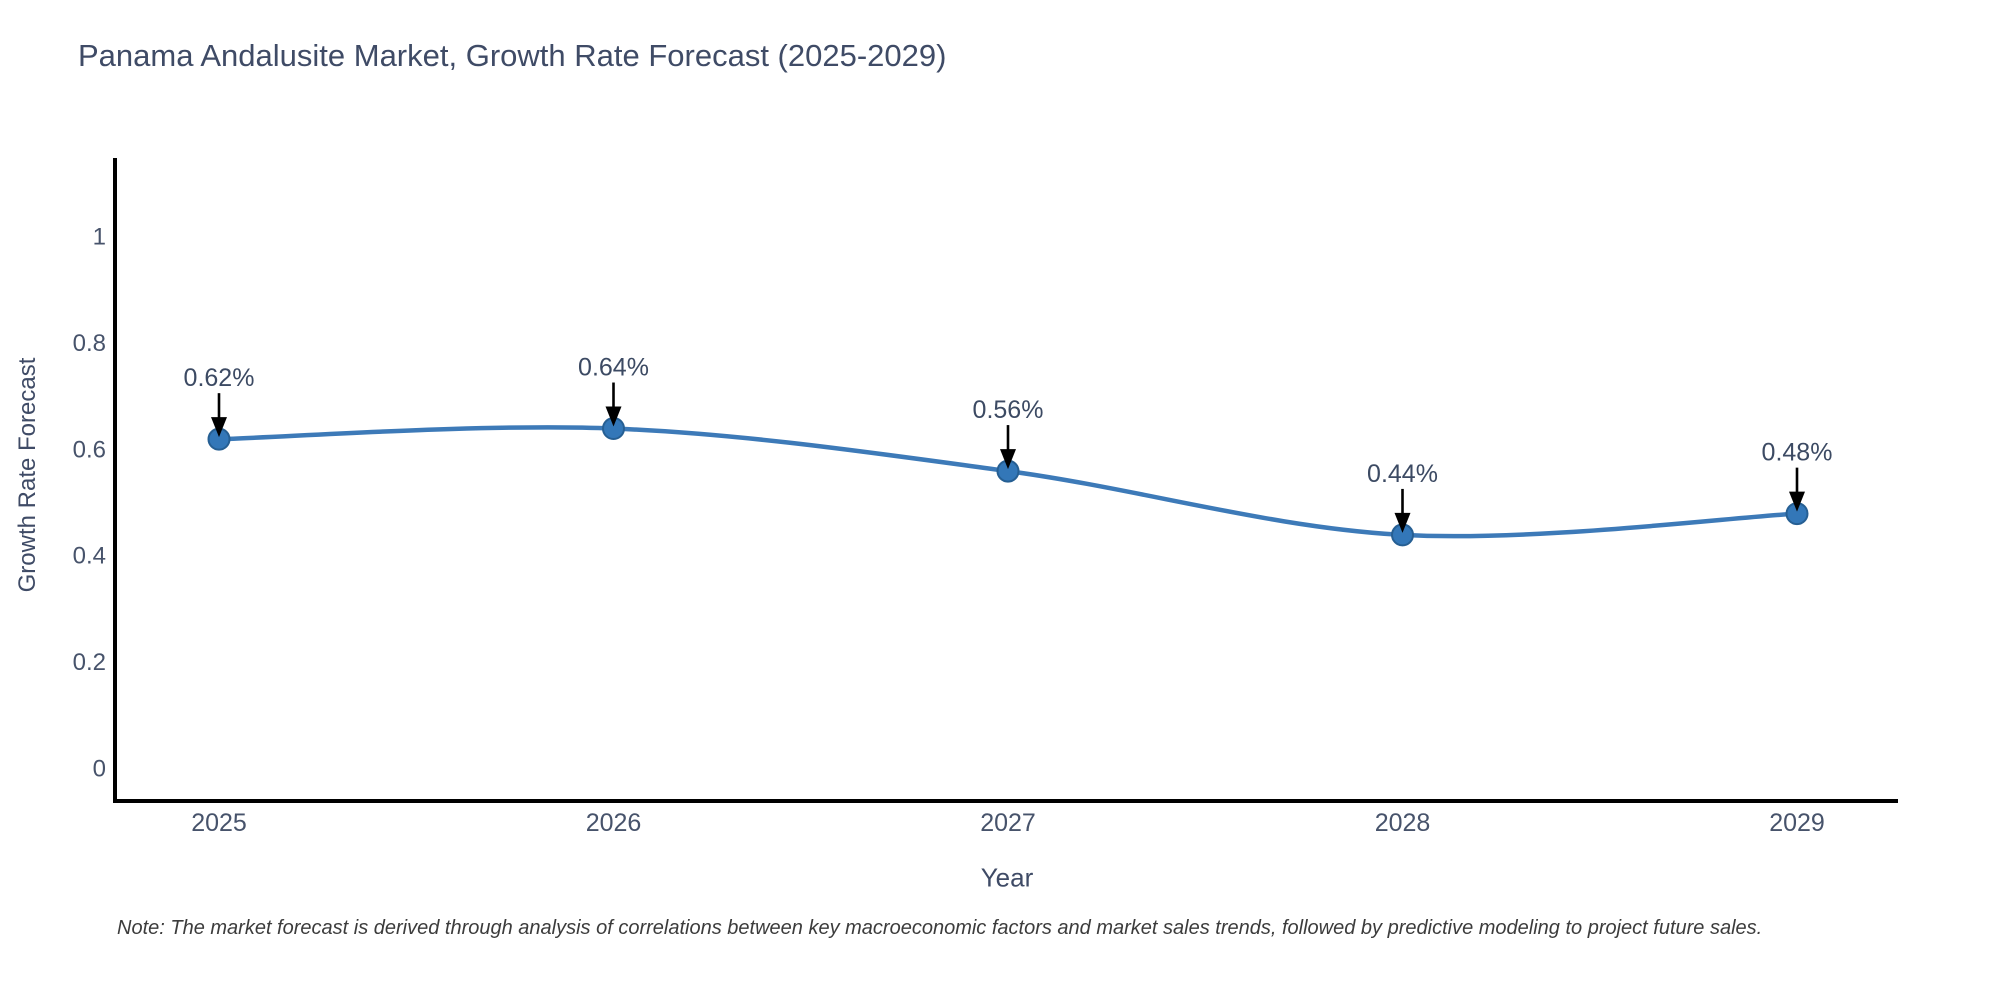  What do you see at coordinates (99, 237) in the screenshot?
I see `y-tick-label: 1` at bounding box center [99, 237].